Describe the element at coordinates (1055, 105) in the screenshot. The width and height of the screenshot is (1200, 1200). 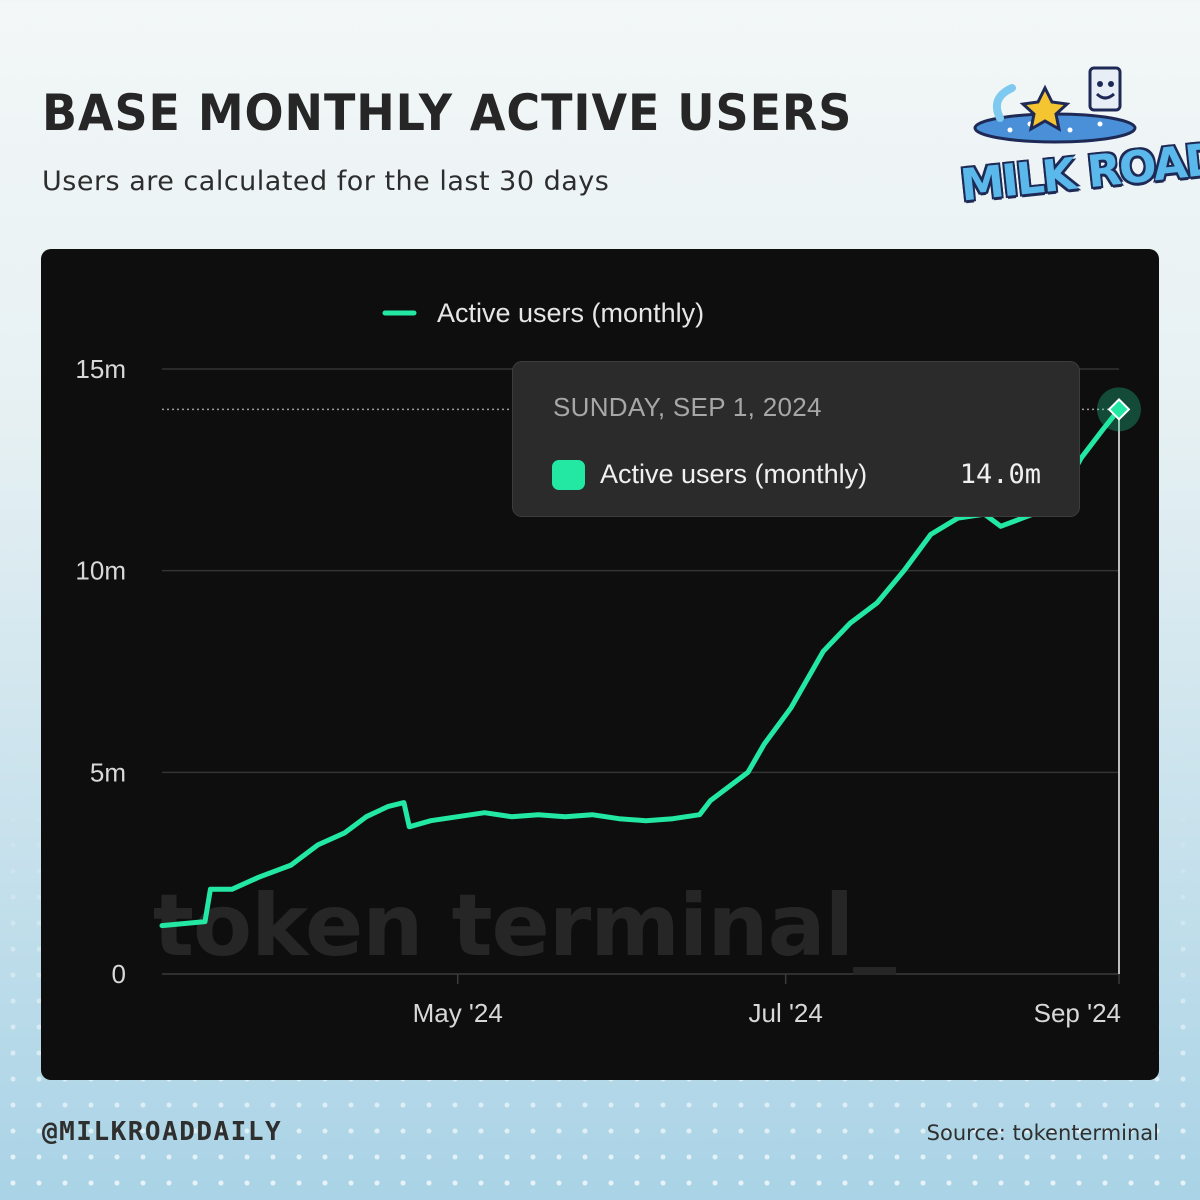
I see `milk-carton-mascot-icon` at that location.